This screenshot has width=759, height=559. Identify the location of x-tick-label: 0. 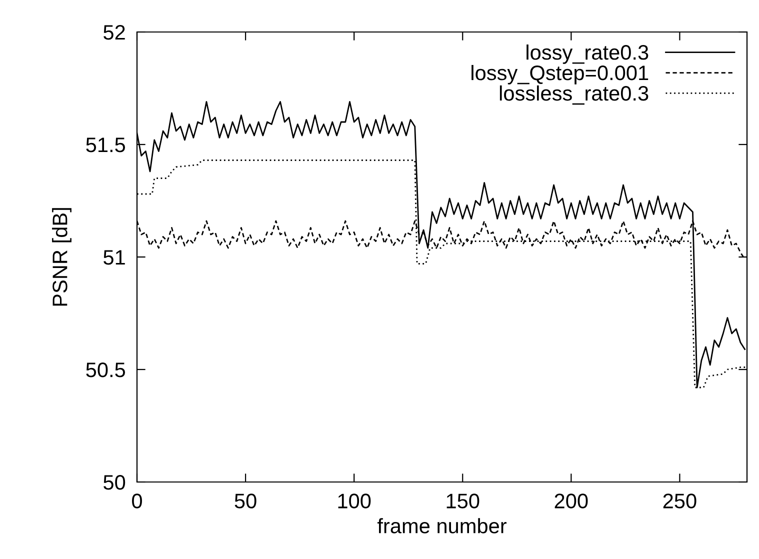
(137, 501).